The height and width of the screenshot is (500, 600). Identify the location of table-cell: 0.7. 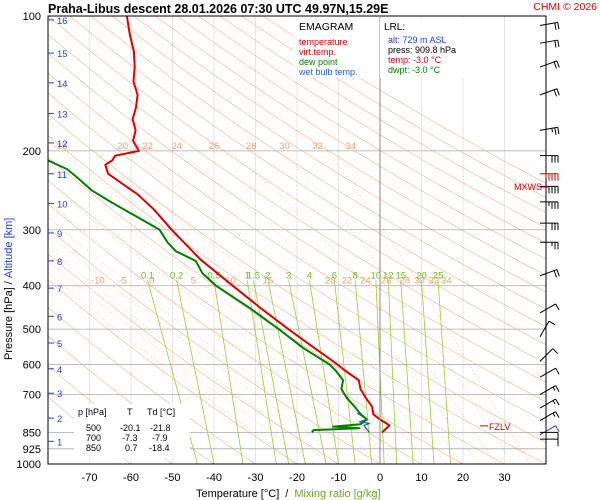
(131, 448).